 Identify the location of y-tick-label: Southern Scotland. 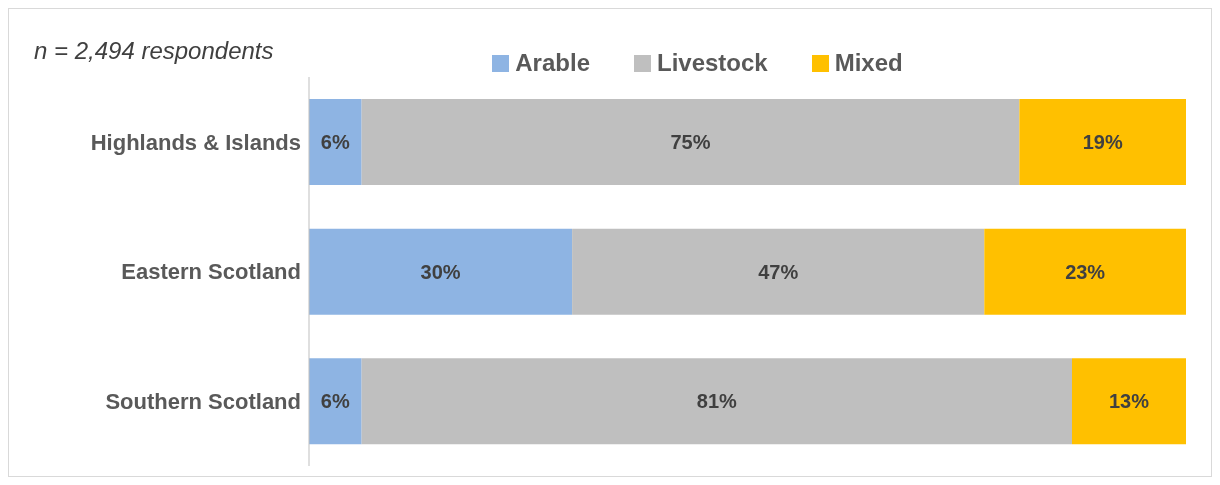
(203, 401).